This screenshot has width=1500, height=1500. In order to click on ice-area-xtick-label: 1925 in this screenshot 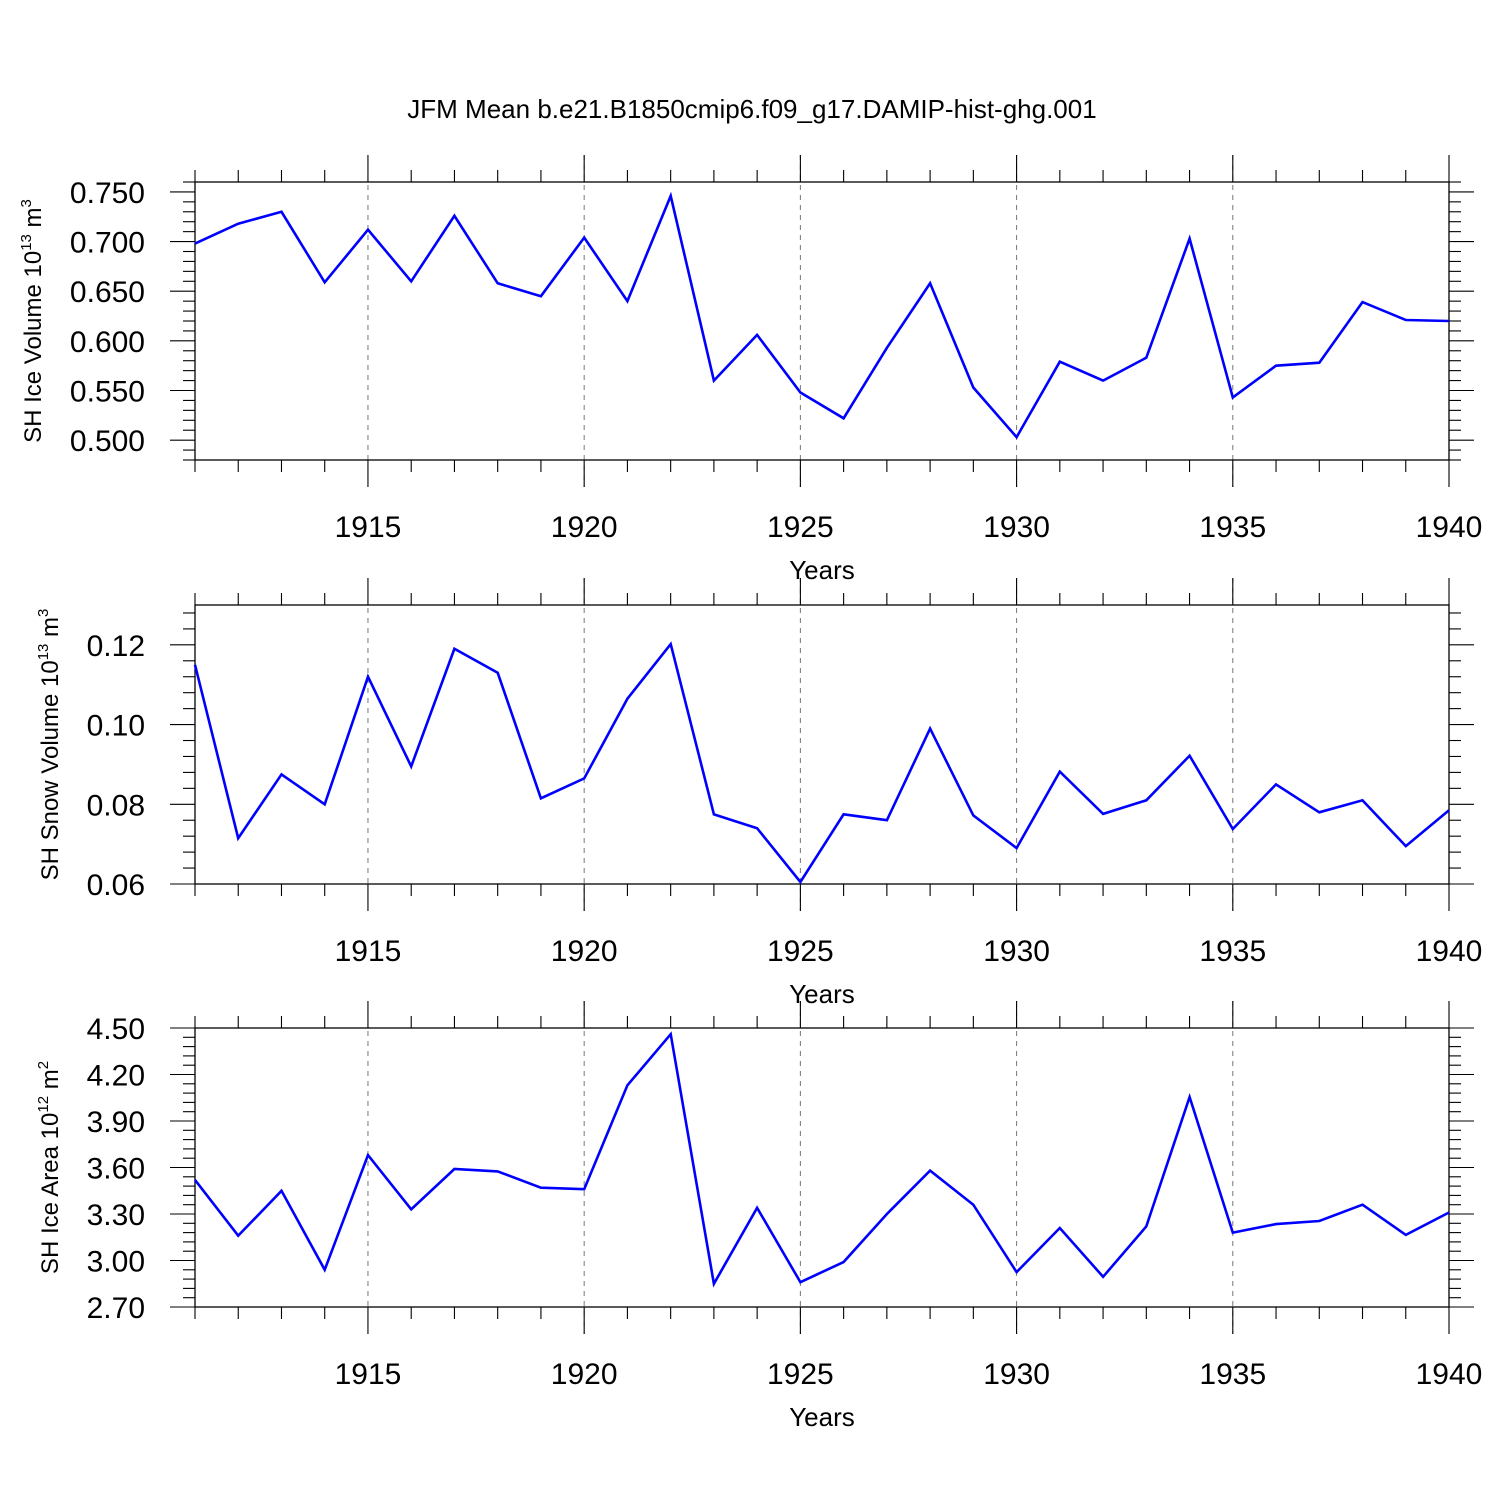, I will do `click(800, 1374)`.